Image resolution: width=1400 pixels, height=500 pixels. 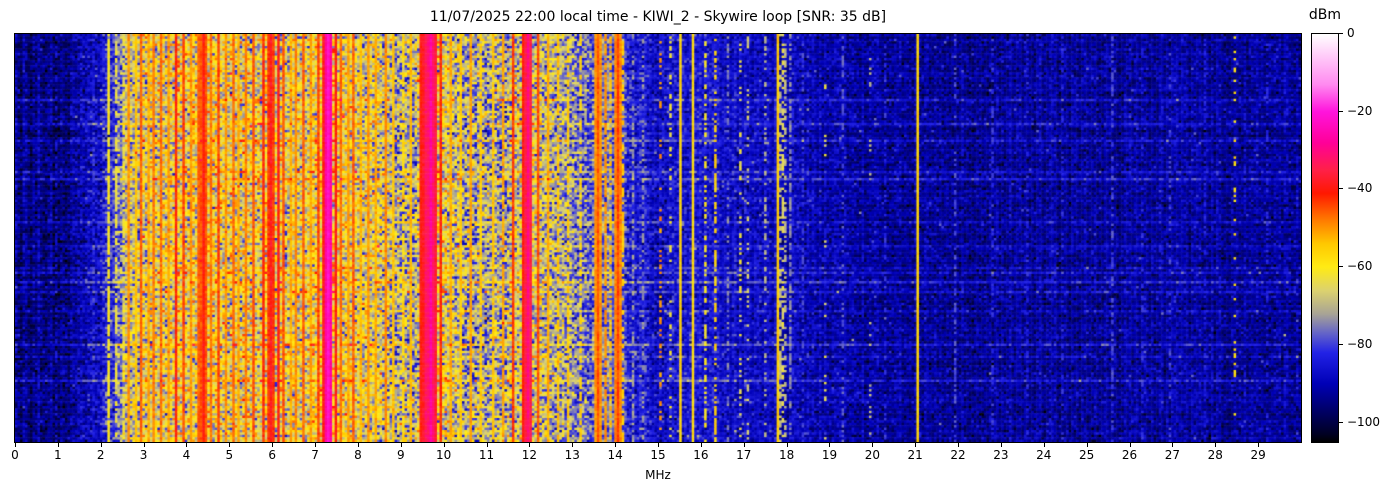 What do you see at coordinates (1360, 110) in the screenshot?
I see `colorbar-tick-label: −20` at bounding box center [1360, 110].